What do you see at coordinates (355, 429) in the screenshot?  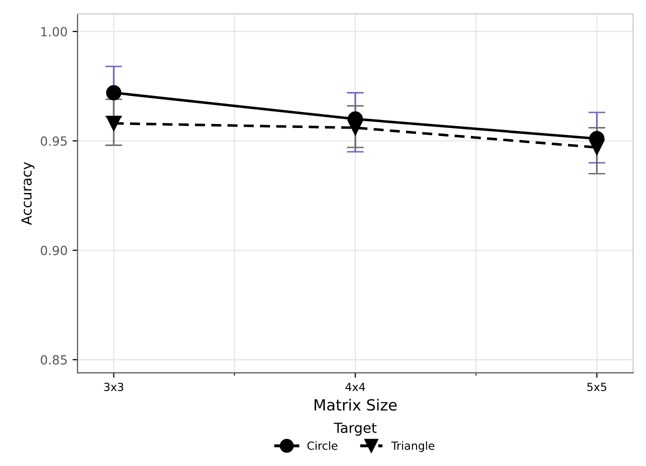 I see `legend-title: Target` at bounding box center [355, 429].